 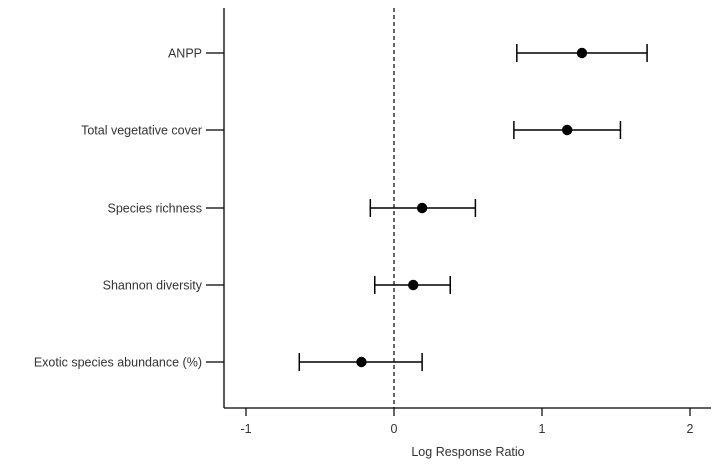 What do you see at coordinates (118, 363) in the screenshot?
I see `category-label: Exotic species abundance (%)` at bounding box center [118, 363].